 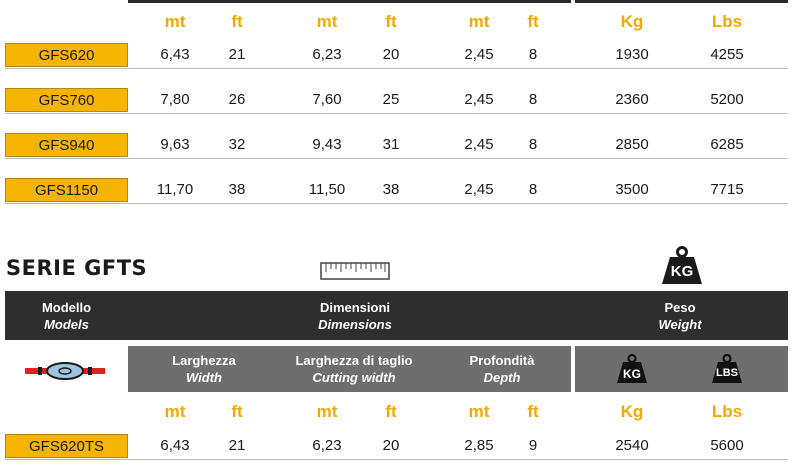 I want to click on subheader-width-en: Width, so click(x=204, y=377).